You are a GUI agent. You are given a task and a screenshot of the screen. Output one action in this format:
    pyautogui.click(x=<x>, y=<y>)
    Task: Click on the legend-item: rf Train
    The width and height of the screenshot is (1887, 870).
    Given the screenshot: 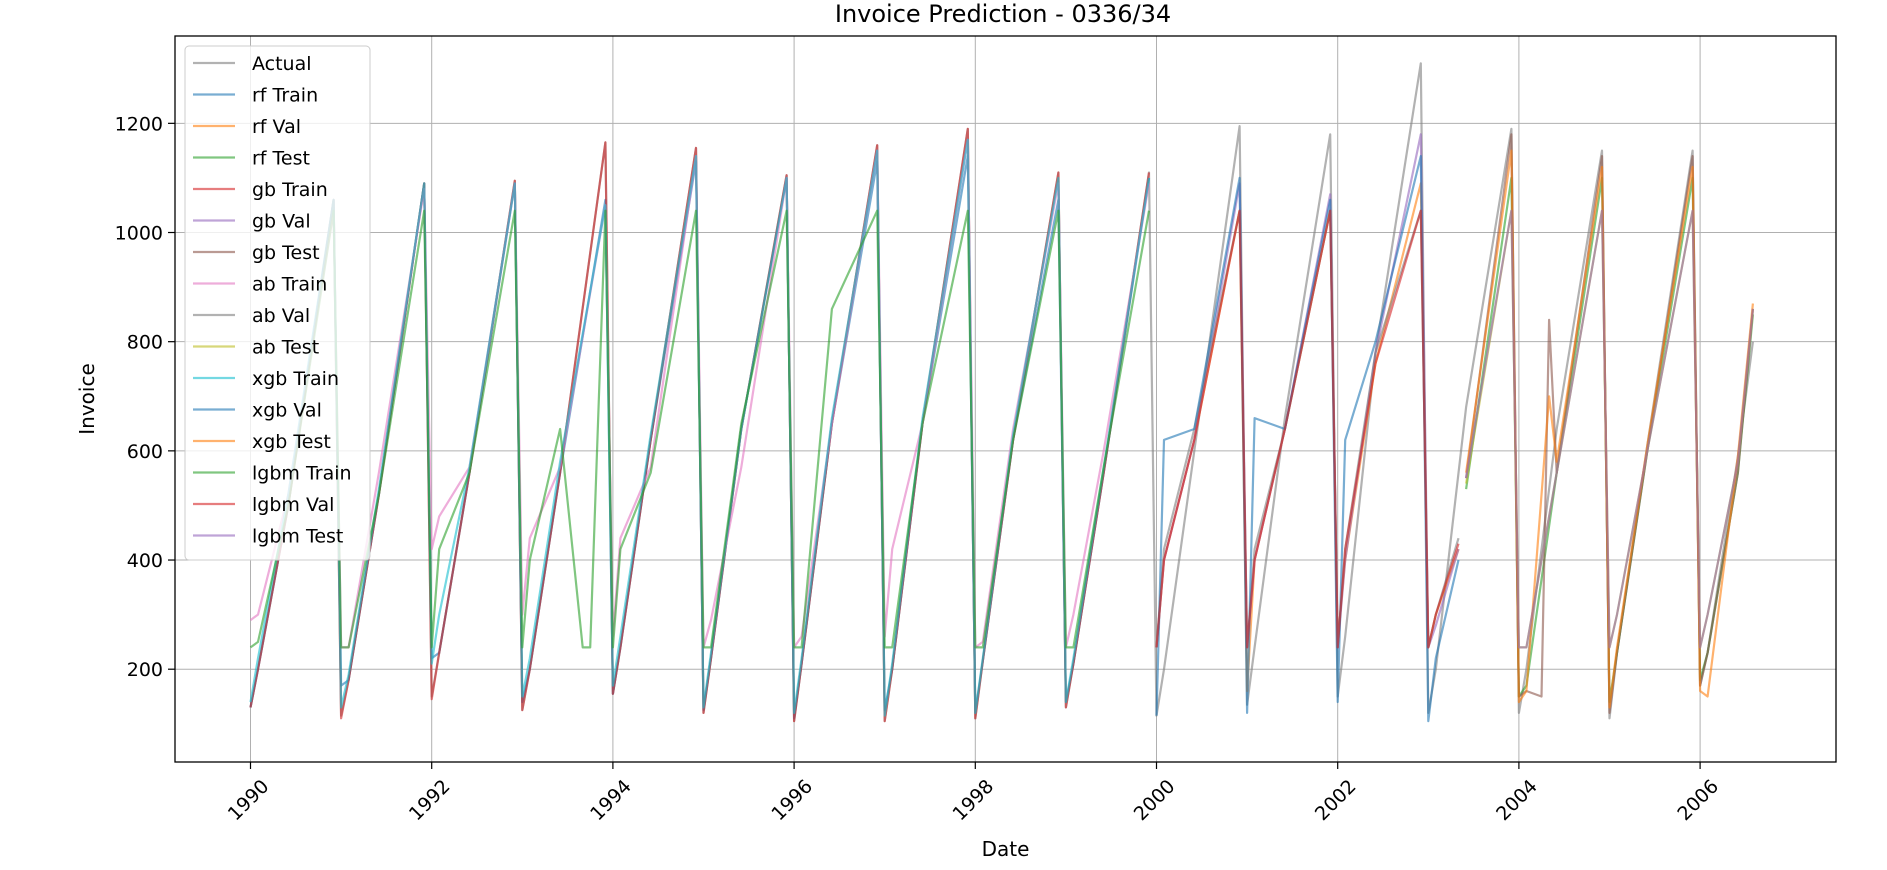 What is the action you would take?
    pyautogui.click(x=255, y=96)
    